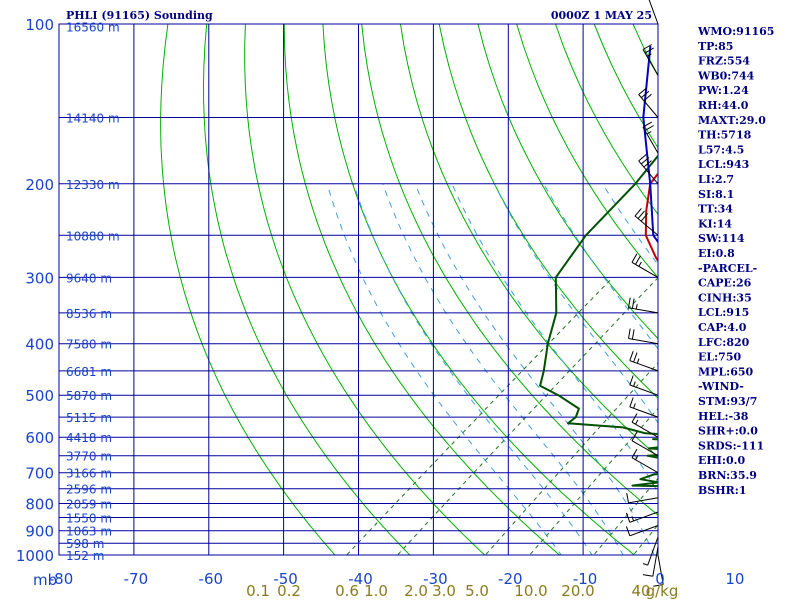 The image size is (800, 600). I want to click on height-label: 10880 m, so click(93, 236).